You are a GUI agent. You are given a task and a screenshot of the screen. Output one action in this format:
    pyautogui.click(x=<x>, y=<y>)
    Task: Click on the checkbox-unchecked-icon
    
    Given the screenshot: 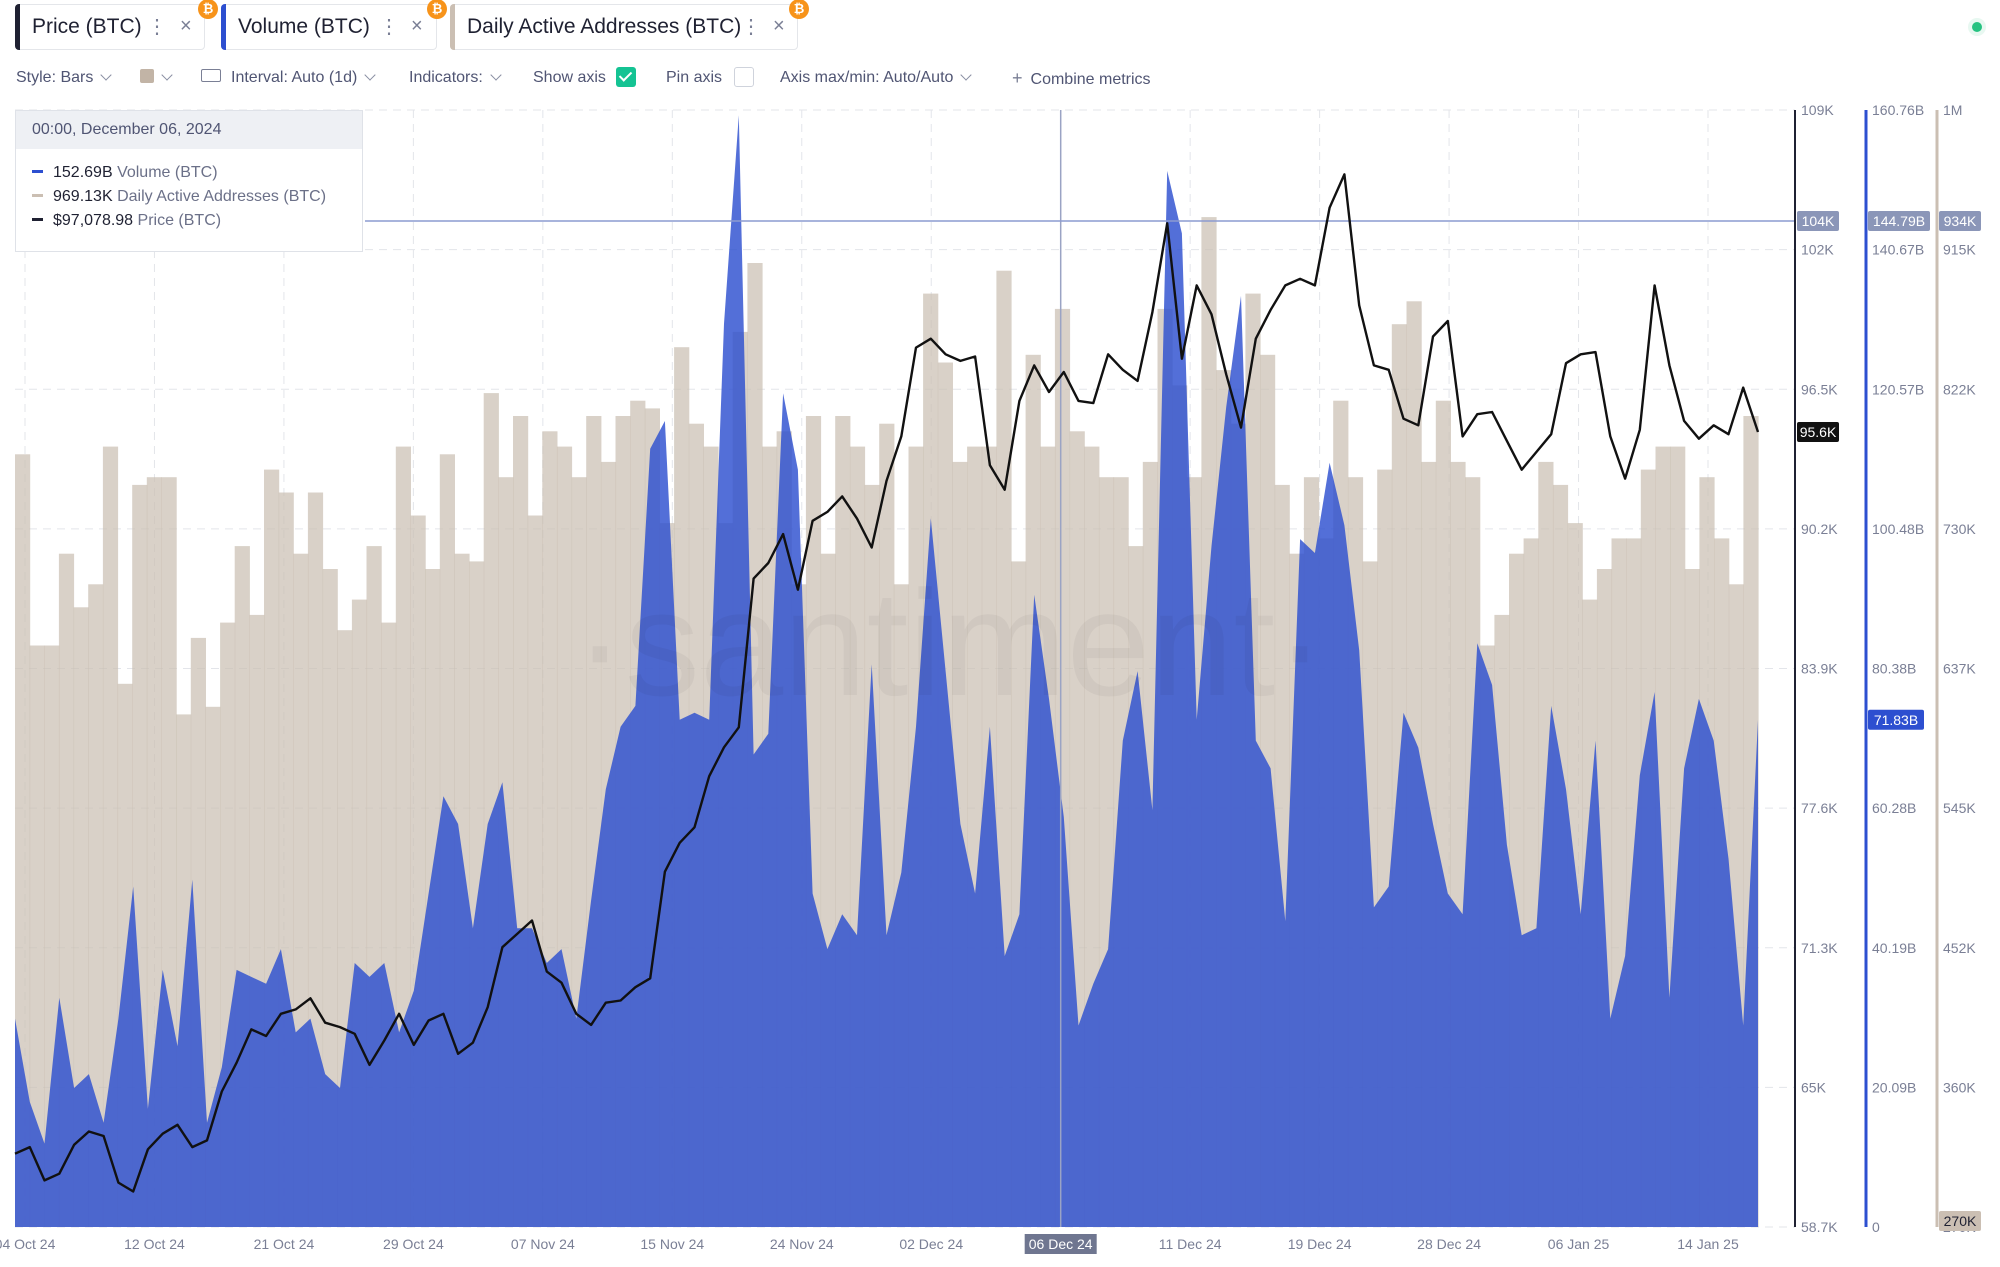 What is the action you would take?
    pyautogui.click(x=744, y=76)
    